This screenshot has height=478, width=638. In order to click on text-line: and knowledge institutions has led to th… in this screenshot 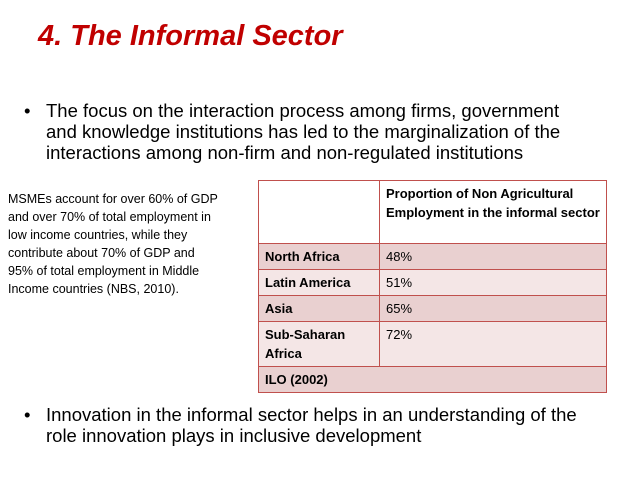, I will do `click(303, 131)`.